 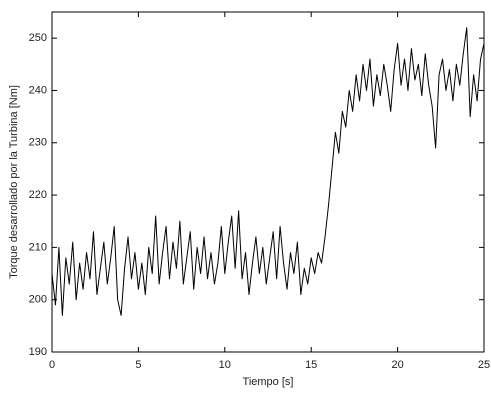 What do you see at coordinates (38, 352) in the screenshot?
I see `y-tick-label: 190` at bounding box center [38, 352].